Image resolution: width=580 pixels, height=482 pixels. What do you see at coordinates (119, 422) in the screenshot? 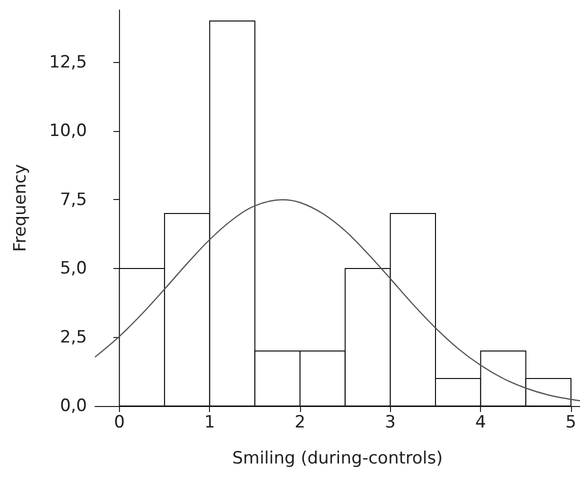
I see `x-tick-label: 0` at bounding box center [119, 422].